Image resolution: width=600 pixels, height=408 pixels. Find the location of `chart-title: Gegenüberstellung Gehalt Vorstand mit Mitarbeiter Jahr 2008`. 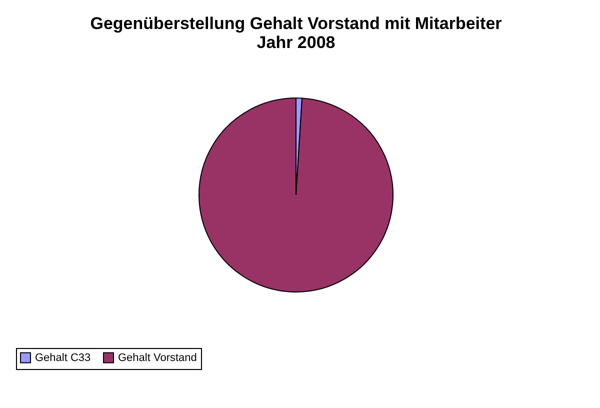

chart-title: Gegenüberstellung Gehalt Vorstand mit Mitarbeiter Jahr 2008 is located at coordinates (296, 33).